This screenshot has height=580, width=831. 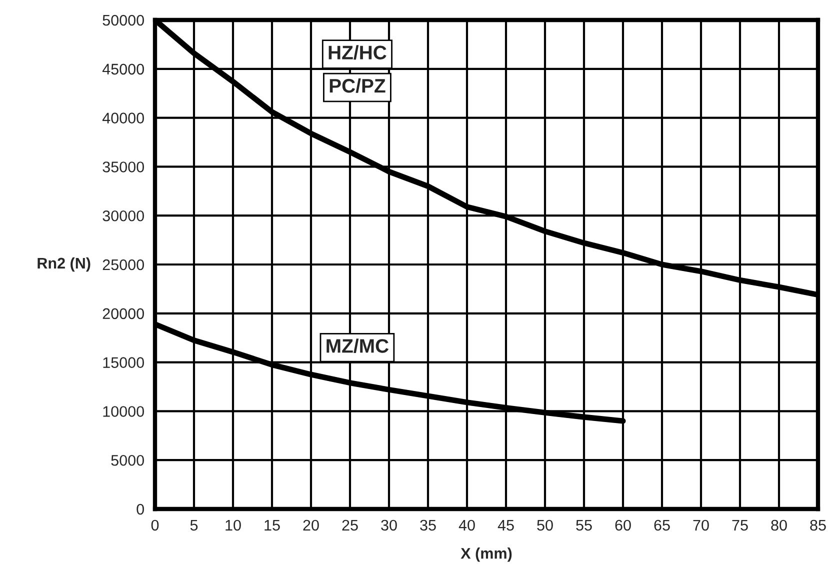 I want to click on x-tick-label: 60, so click(x=623, y=525).